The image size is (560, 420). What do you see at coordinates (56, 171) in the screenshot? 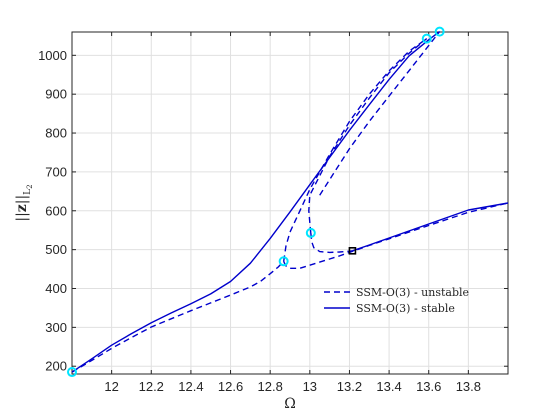
I see `y-tick-label: 700` at bounding box center [56, 171].